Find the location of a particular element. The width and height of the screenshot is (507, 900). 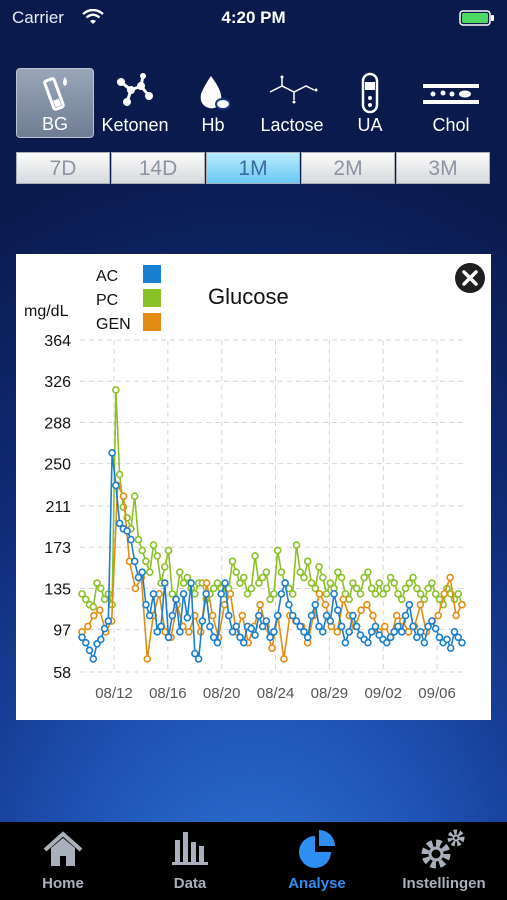

test-tab-bg: BG is located at coordinates (55, 103).